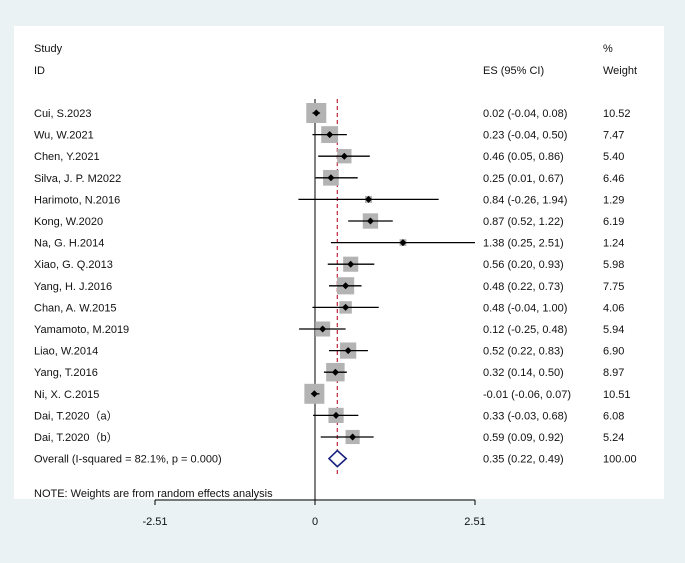 The image size is (685, 563). Describe the element at coordinates (525, 136) in the screenshot. I see `es-ci-value: 0.23 (-0.04, 0.50)` at that location.